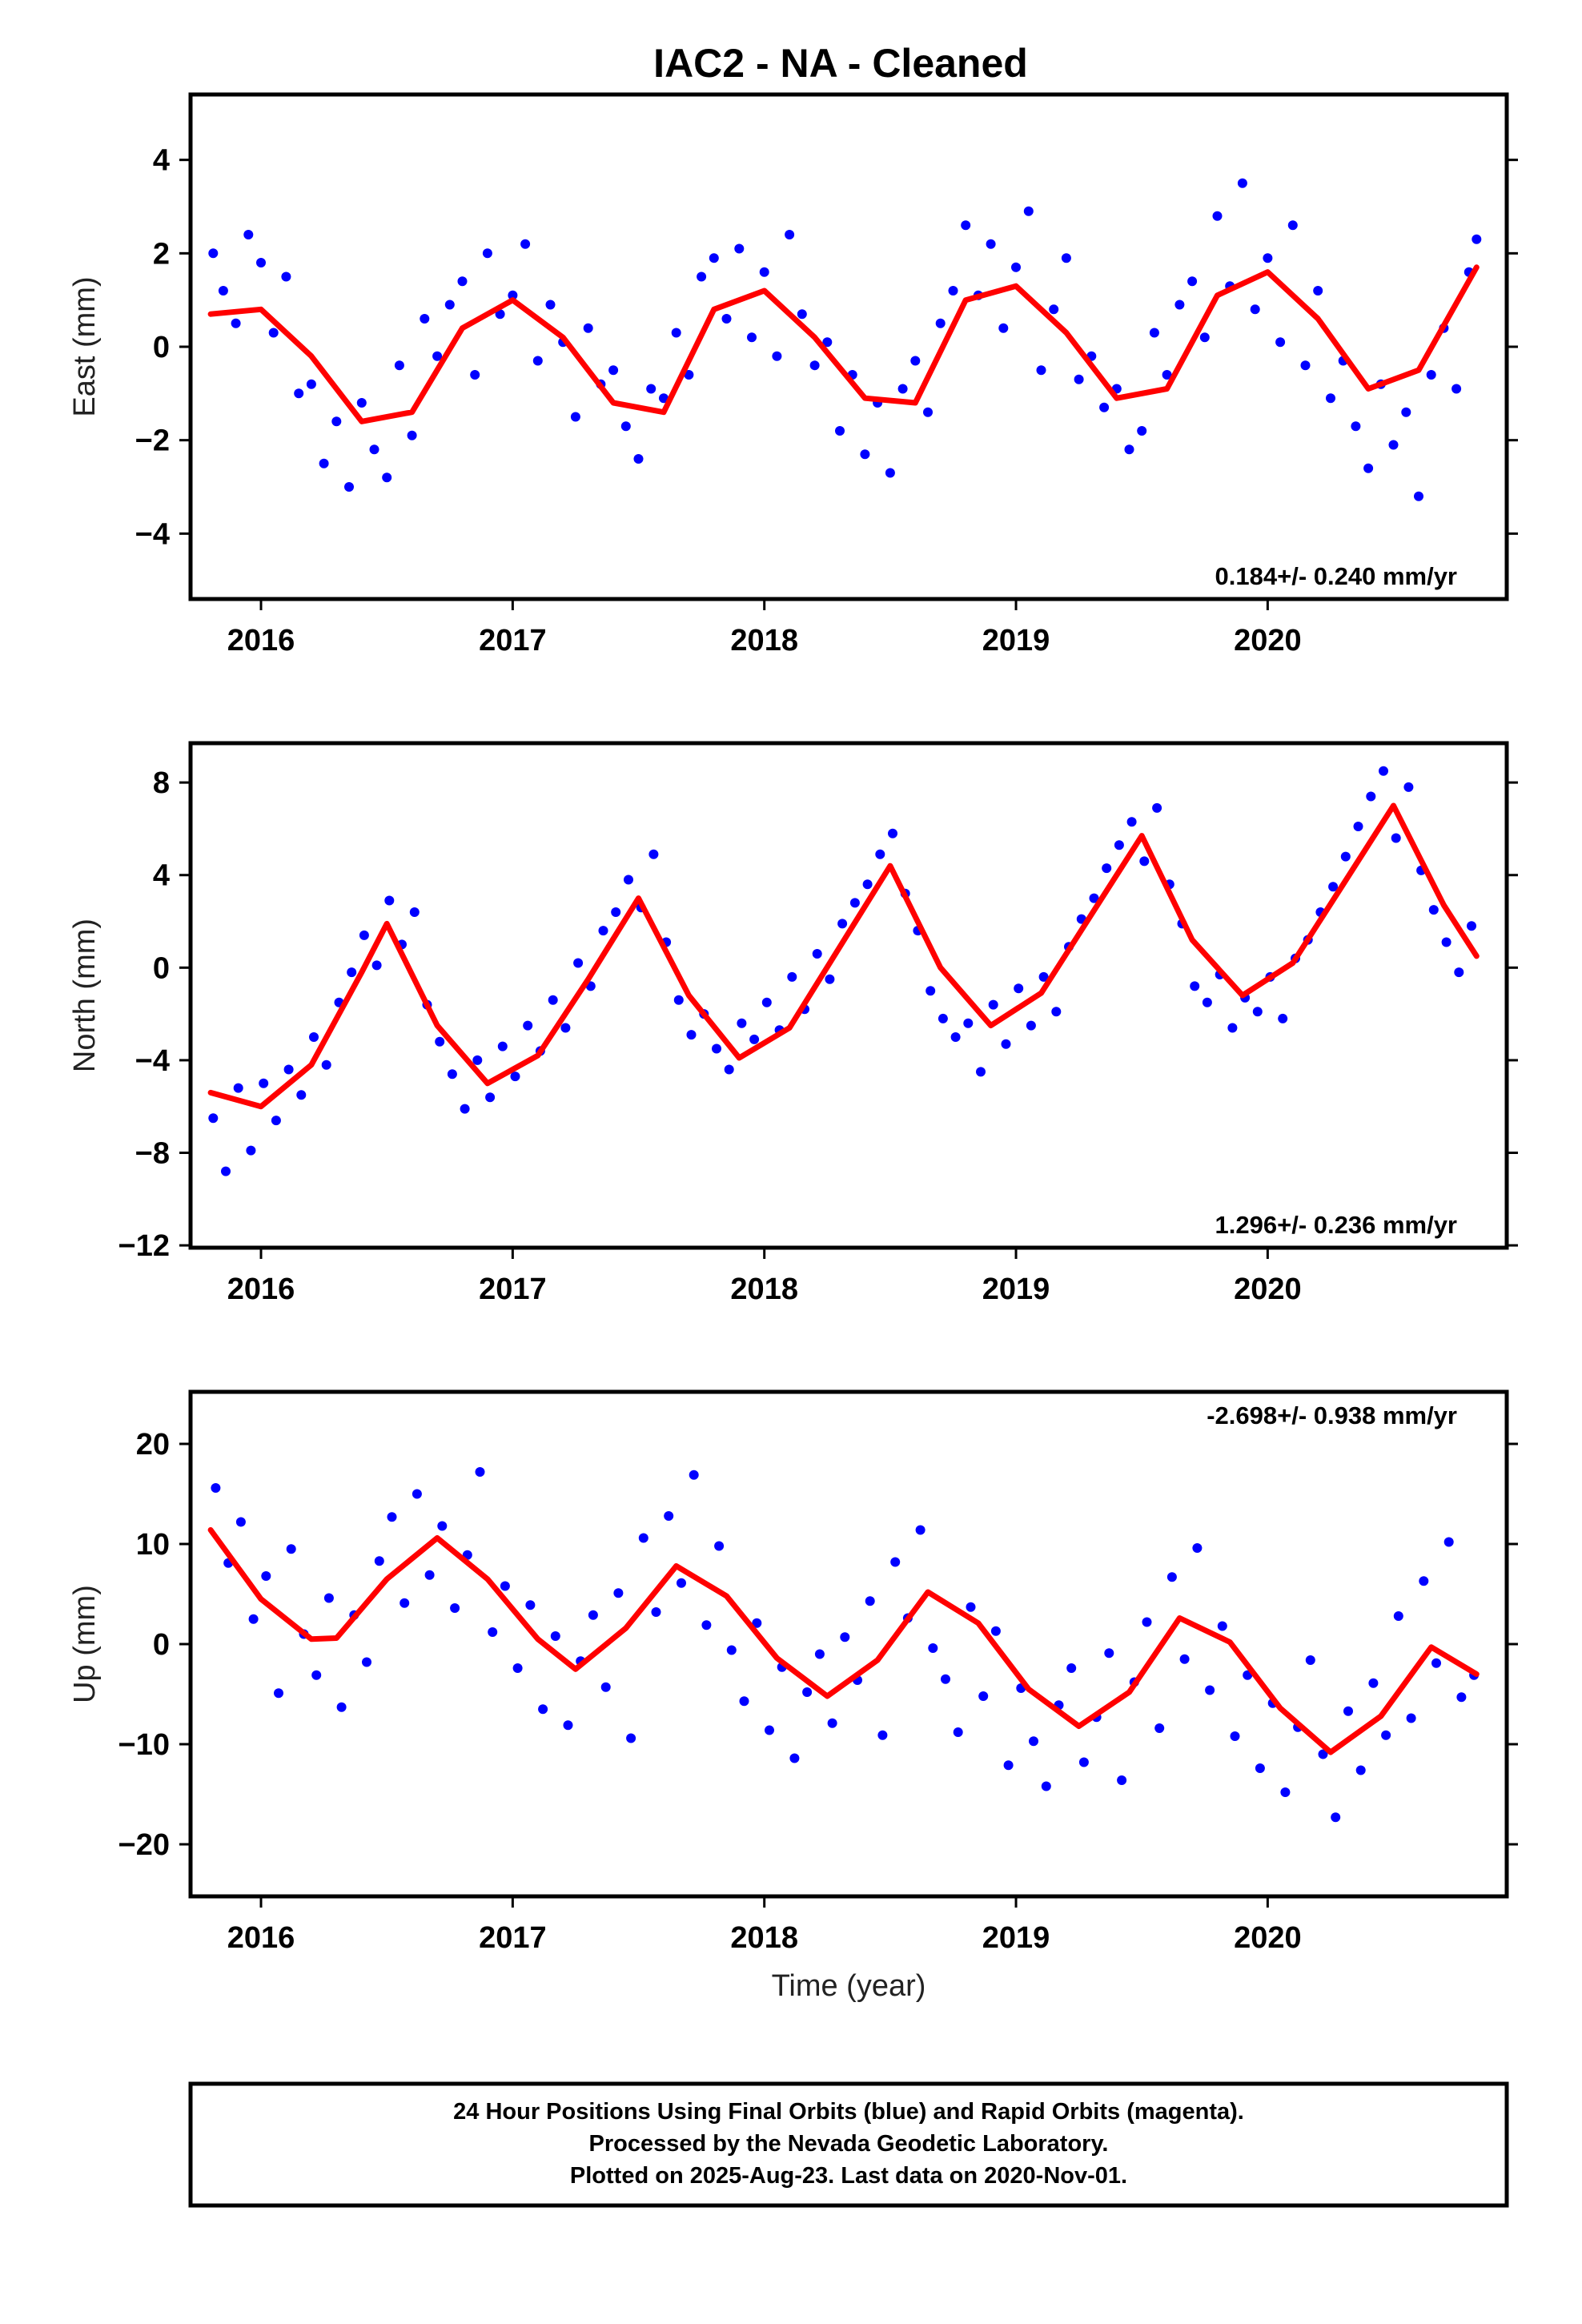  Describe the element at coordinates (844, 956) in the screenshot. I see `north-fit-group` at that location.